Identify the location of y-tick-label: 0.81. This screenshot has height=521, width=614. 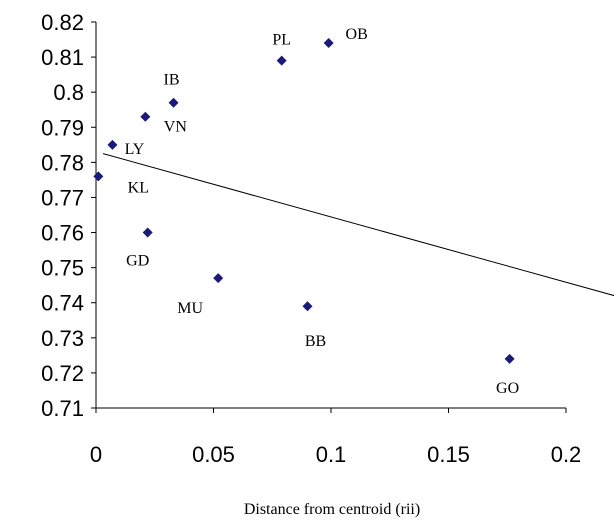
(62, 57).